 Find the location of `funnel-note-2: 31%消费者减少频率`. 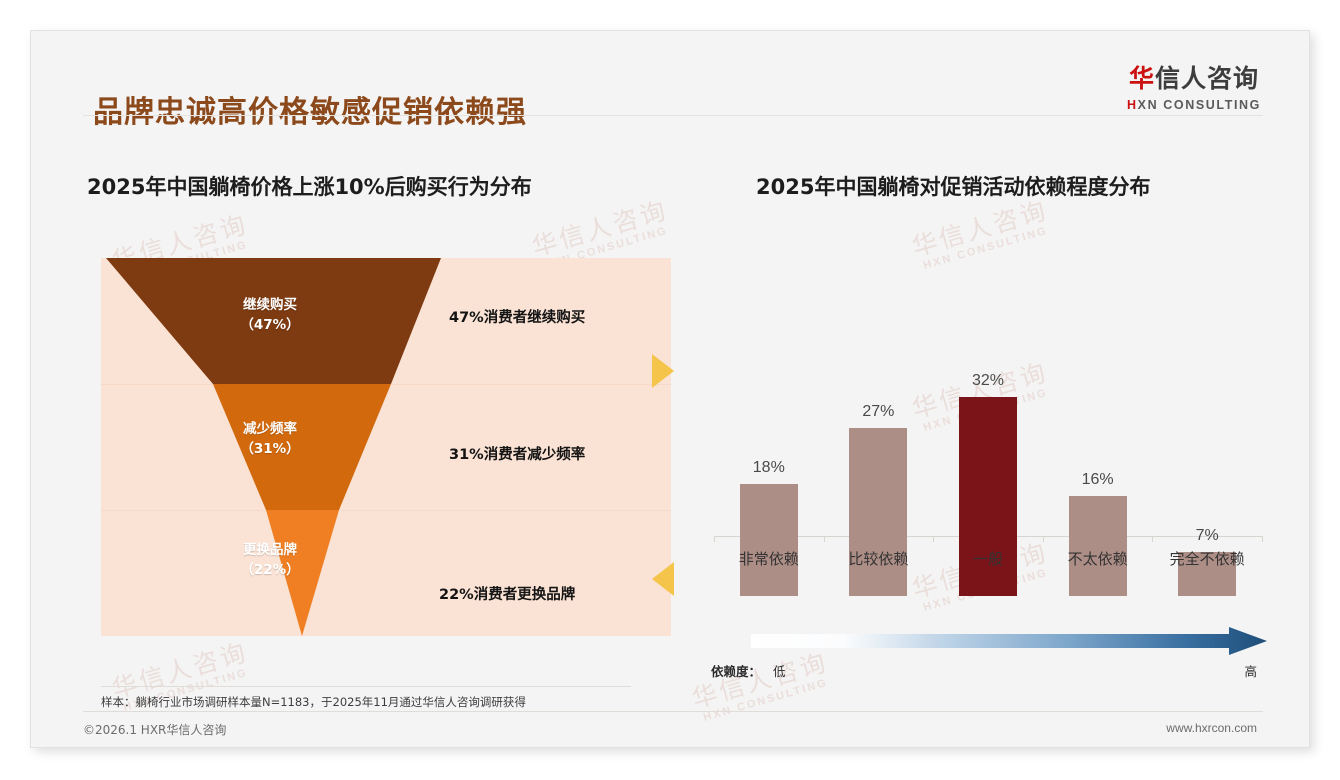

funnel-note-2: 31%消费者减少频率 is located at coordinates (517, 455).